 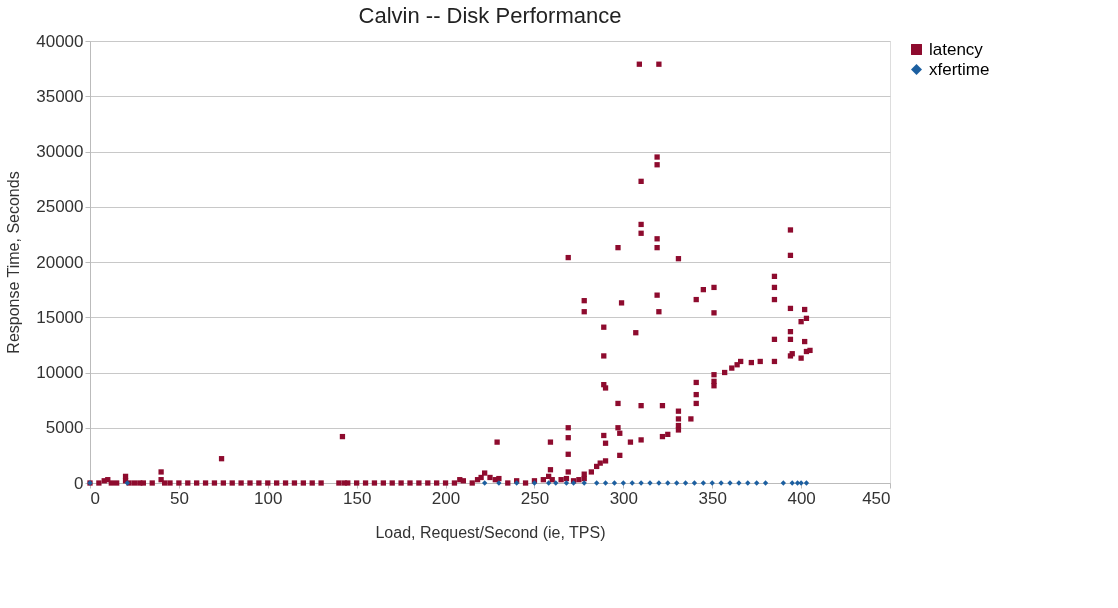 What do you see at coordinates (60, 96) in the screenshot?
I see `y-tick-label: 35000` at bounding box center [60, 96].